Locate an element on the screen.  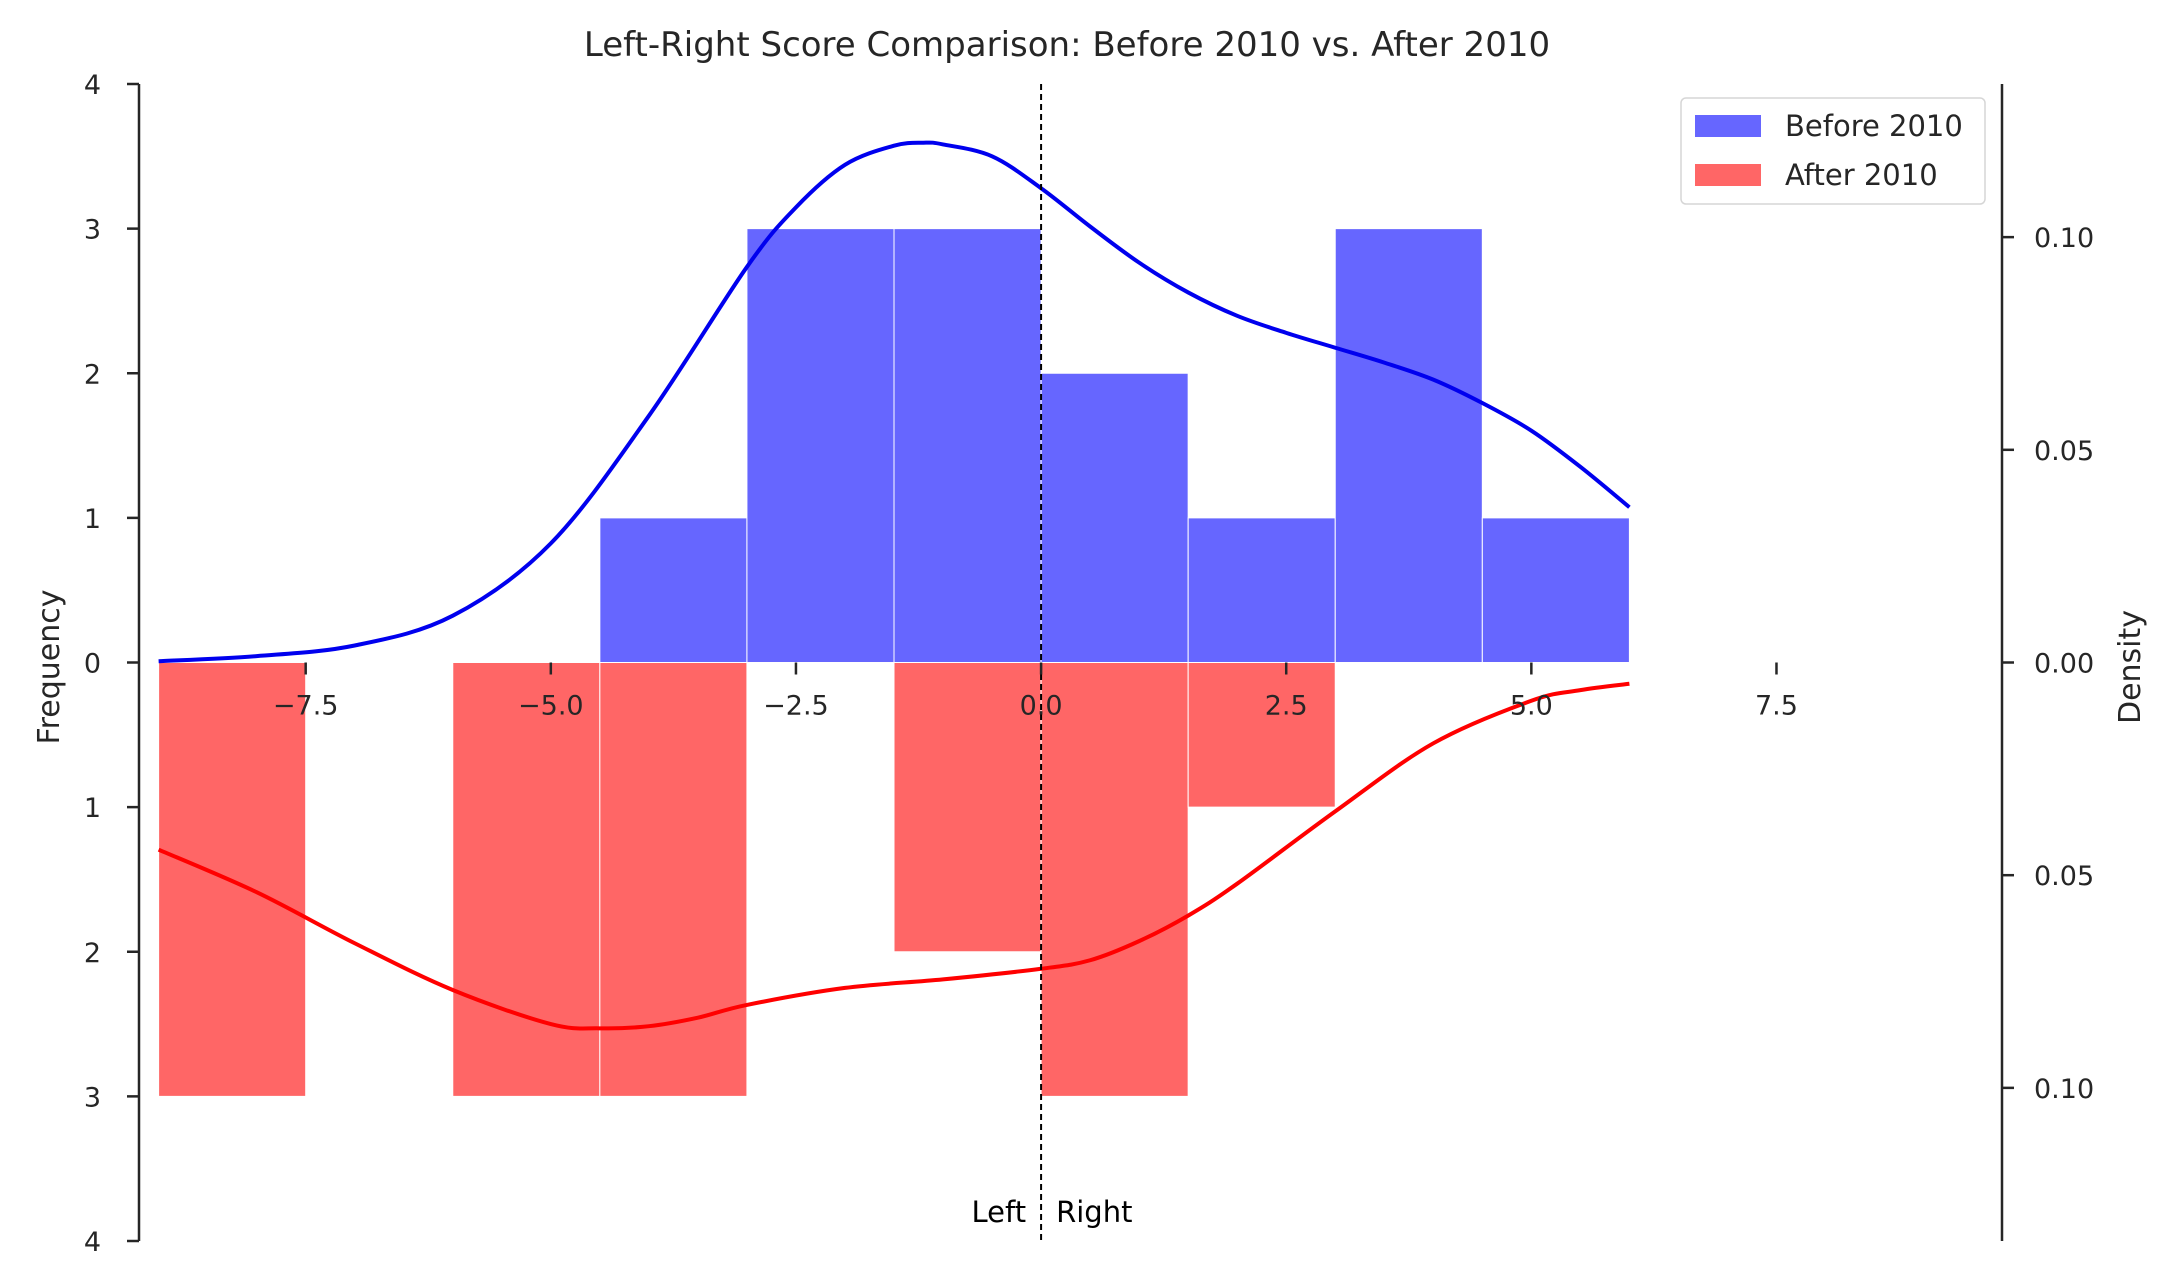
annotation-right: Right is located at coordinates (1094, 1212).